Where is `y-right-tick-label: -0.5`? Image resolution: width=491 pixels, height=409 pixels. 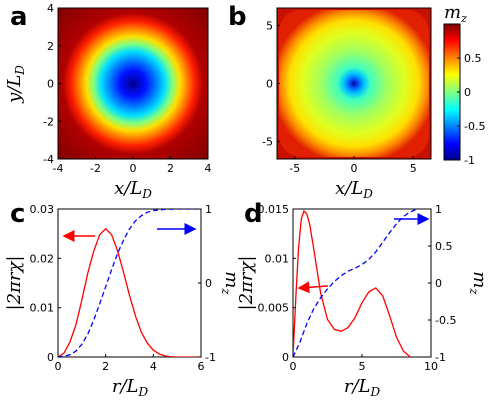 y-right-tick-label: -0.5 is located at coordinates (445, 320).